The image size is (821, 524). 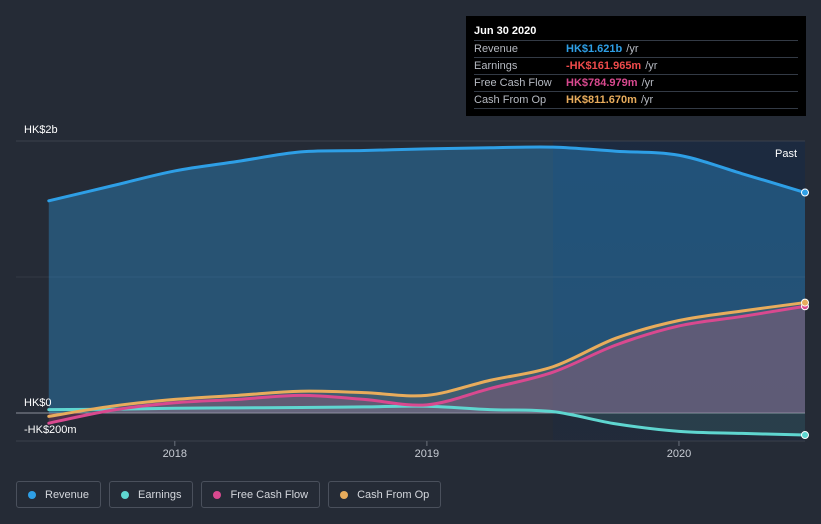 I want to click on legend-label: Free Cash Flow, so click(x=269, y=494).